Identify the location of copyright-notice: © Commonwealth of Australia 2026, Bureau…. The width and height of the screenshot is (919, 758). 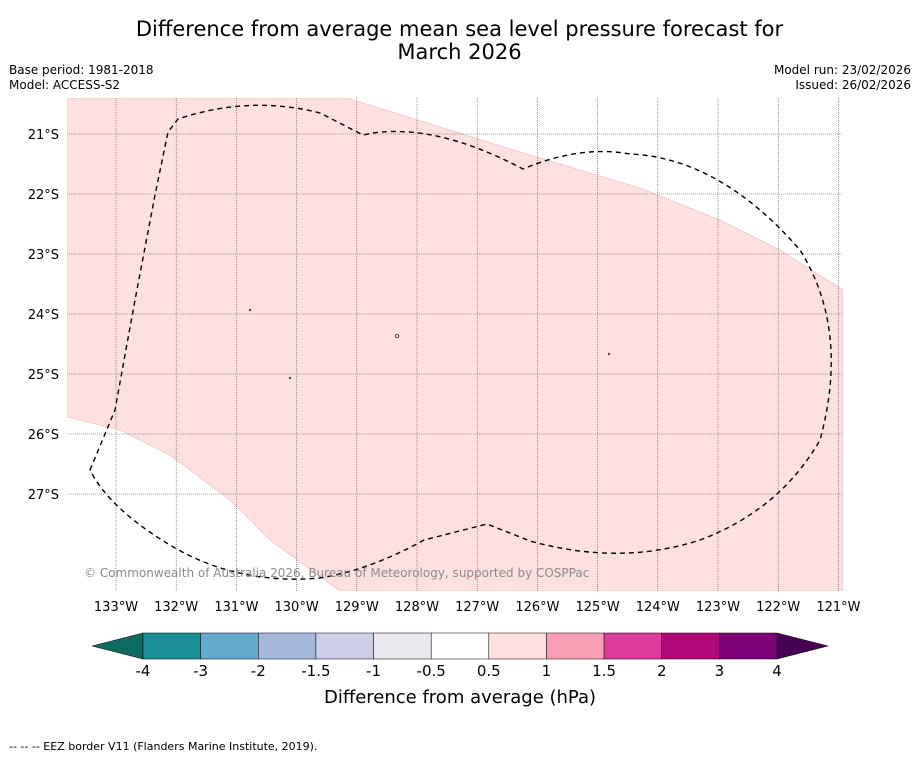
(336, 573).